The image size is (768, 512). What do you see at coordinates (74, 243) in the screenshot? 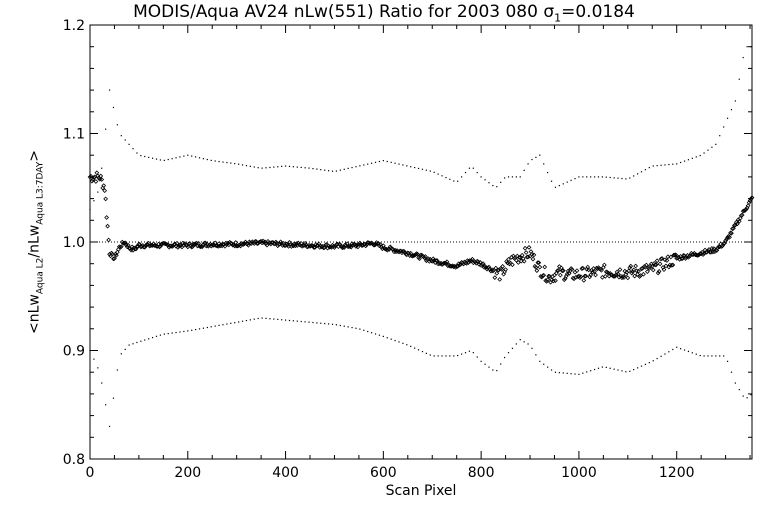
I see `y-tick-label: 1.0` at bounding box center [74, 243].